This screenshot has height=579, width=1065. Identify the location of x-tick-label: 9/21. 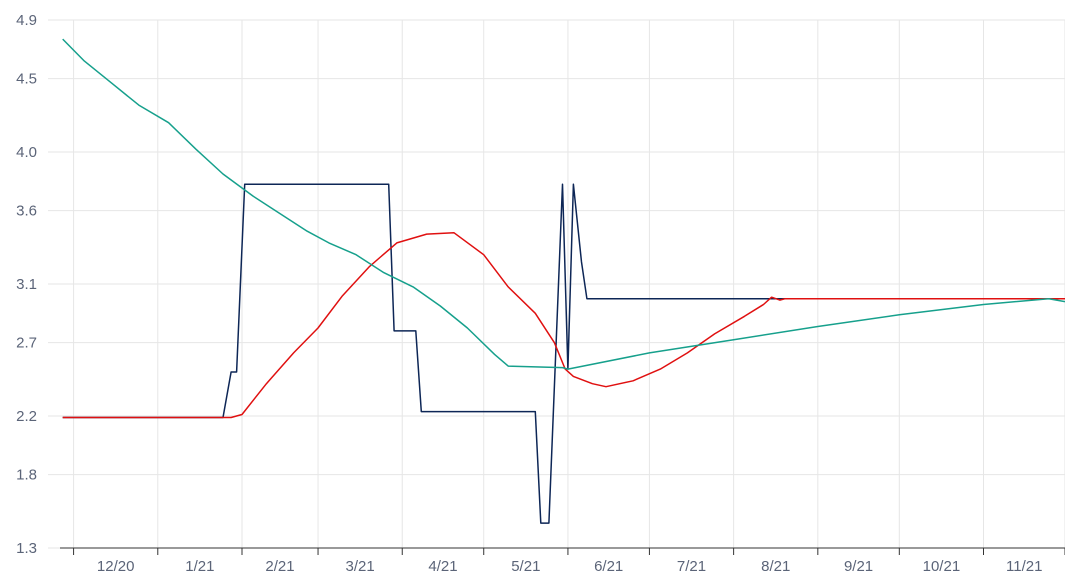
(858, 566).